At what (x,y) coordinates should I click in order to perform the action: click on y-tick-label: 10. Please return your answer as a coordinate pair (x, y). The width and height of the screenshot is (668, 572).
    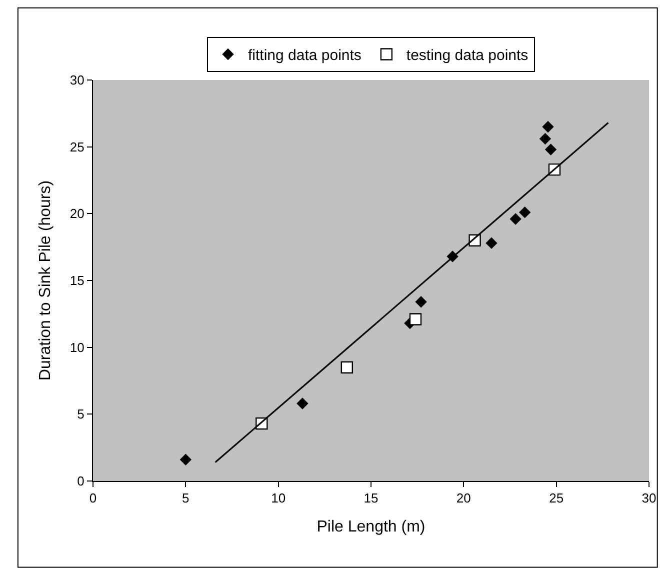
    Looking at the image, I should click on (77, 347).